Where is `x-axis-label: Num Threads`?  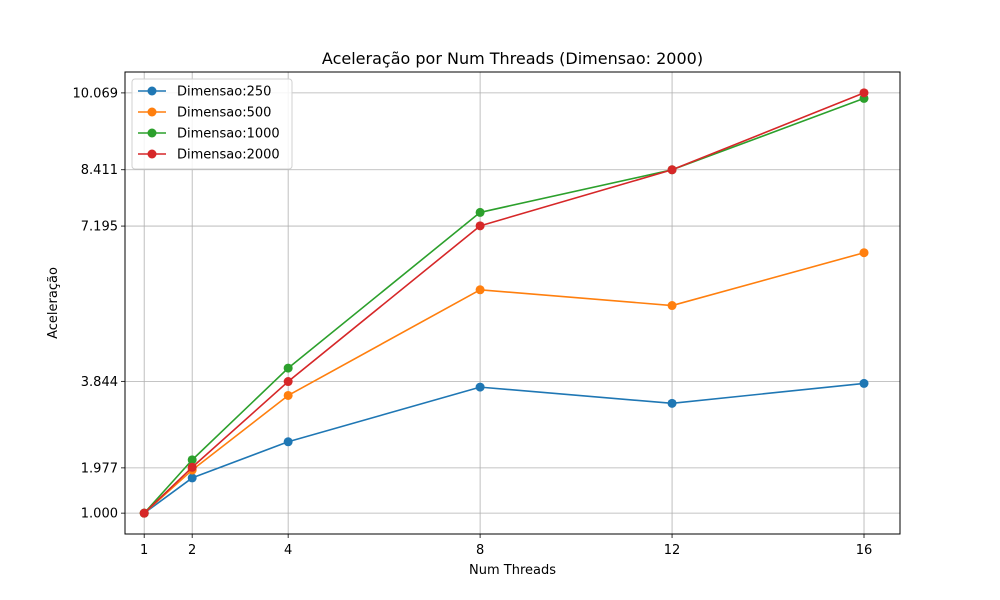 x-axis-label: Num Threads is located at coordinates (512, 570).